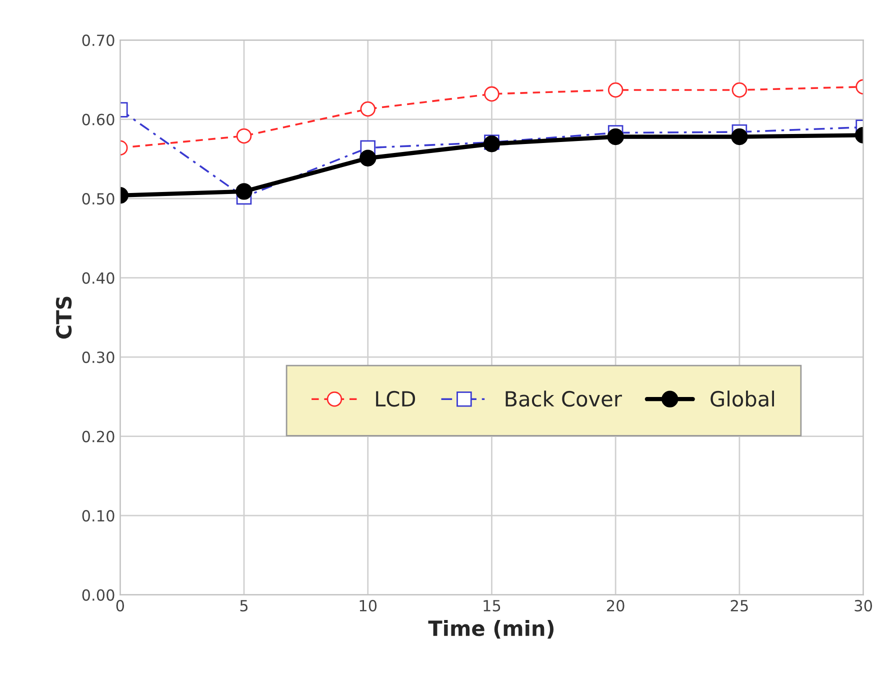  I want to click on y-tick-label: 0.50, so click(98, 199).